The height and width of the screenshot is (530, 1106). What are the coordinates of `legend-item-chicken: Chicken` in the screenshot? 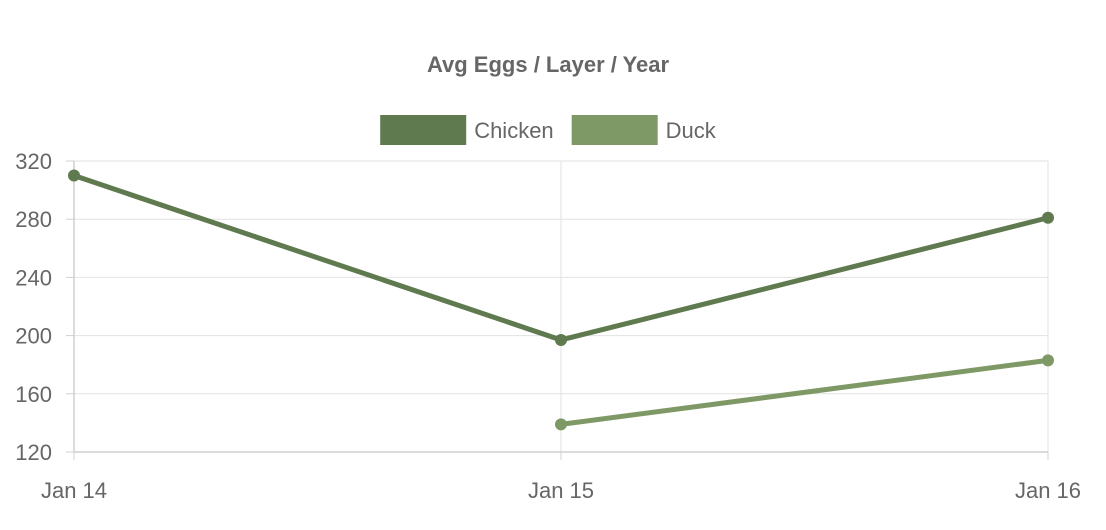 It's located at (467, 130).